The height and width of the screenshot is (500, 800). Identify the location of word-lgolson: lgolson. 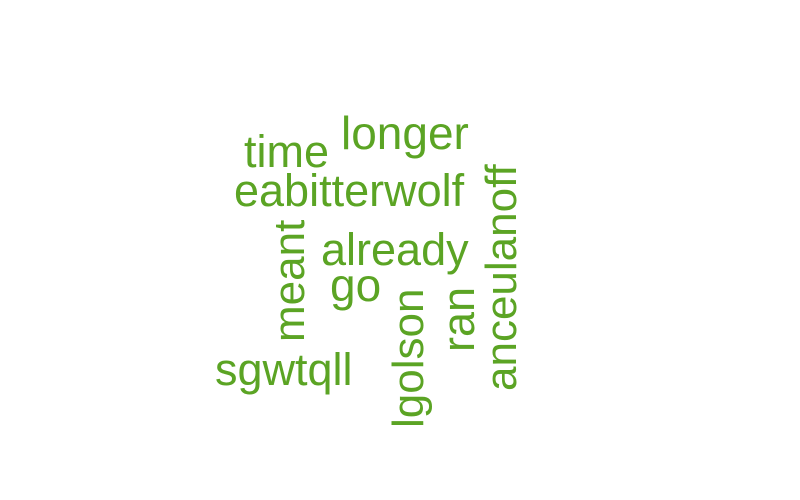
(408, 358).